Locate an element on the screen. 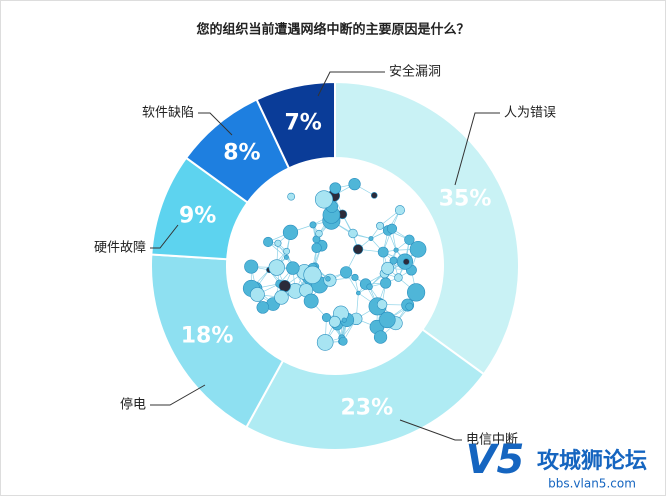 The width and height of the screenshot is (666, 496). value-label: 18% is located at coordinates (207, 335).